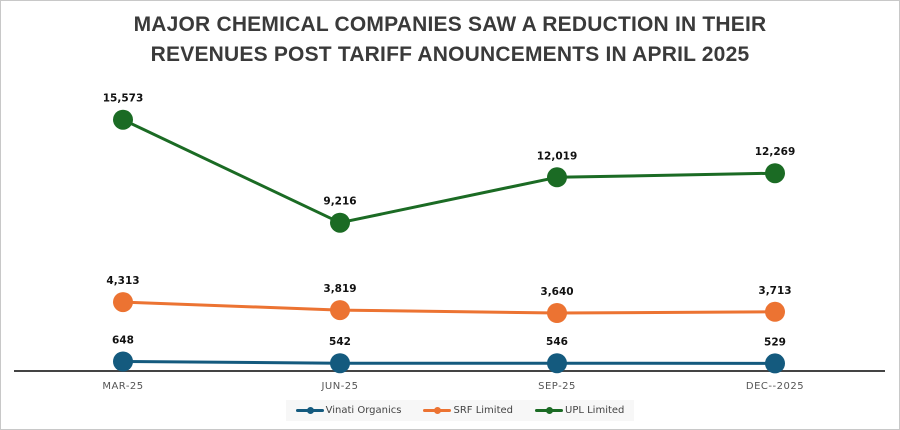 Image resolution: width=900 pixels, height=430 pixels. What do you see at coordinates (557, 386) in the screenshot?
I see `x-tick-label-2: SEP-25` at bounding box center [557, 386].